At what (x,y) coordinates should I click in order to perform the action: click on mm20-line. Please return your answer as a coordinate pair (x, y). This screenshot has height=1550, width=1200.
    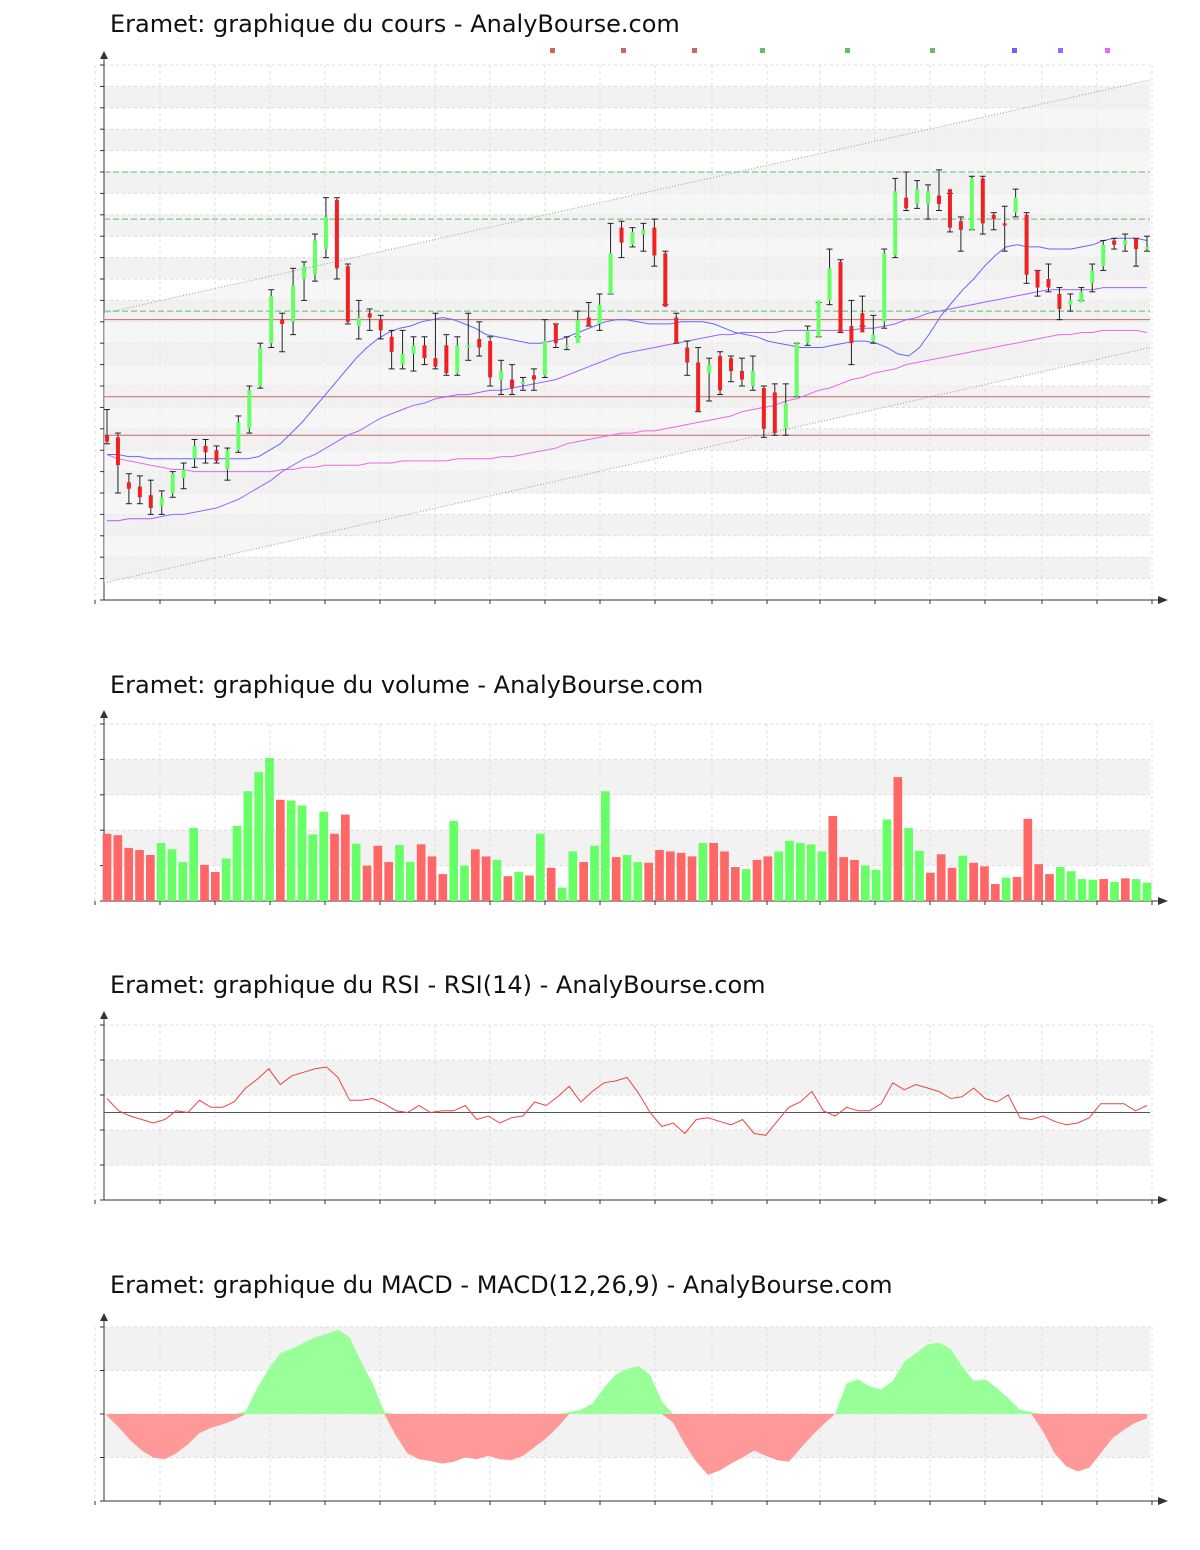
    Looking at the image, I should click on (627, 348).